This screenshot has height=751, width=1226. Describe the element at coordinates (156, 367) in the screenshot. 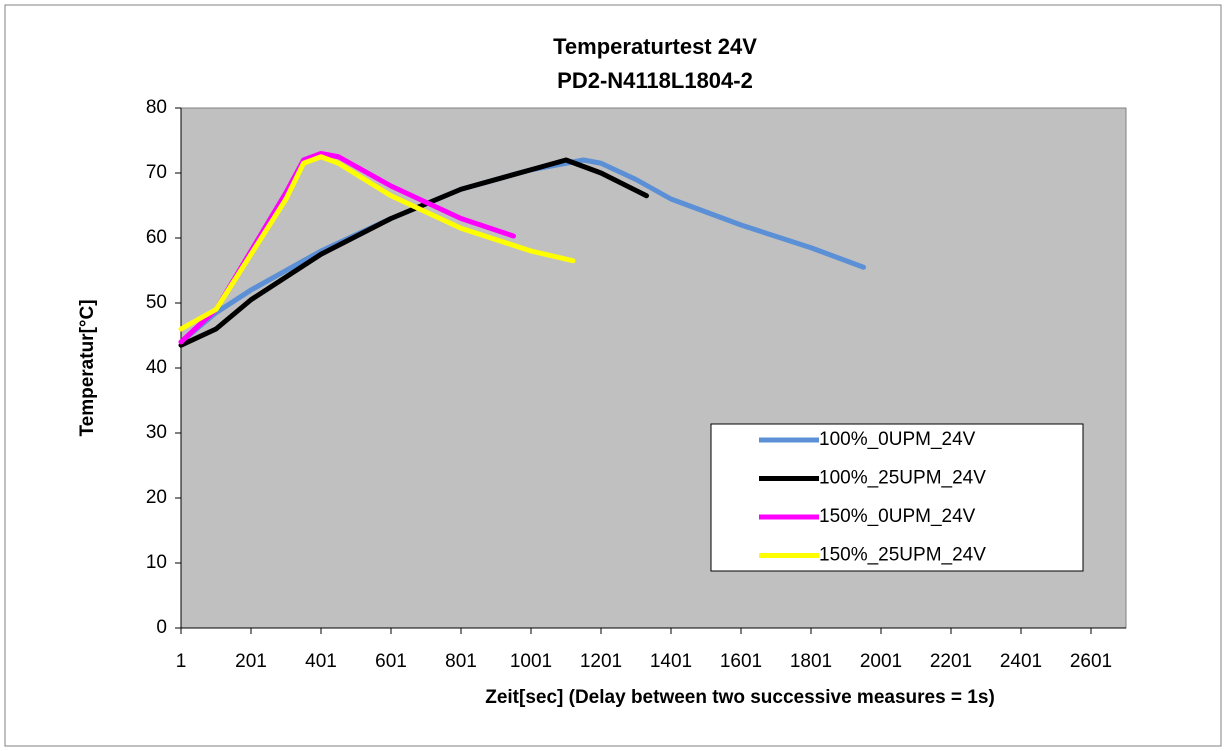

I see `y-tick-label: 40` at that location.